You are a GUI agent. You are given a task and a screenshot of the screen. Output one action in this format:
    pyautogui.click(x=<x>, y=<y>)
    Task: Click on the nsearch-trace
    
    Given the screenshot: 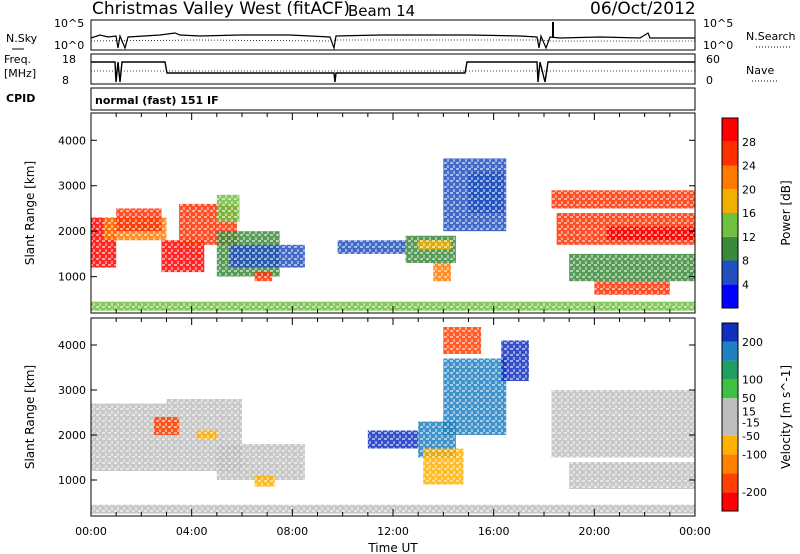 What is the action you would take?
    pyautogui.click(x=392, y=40)
    